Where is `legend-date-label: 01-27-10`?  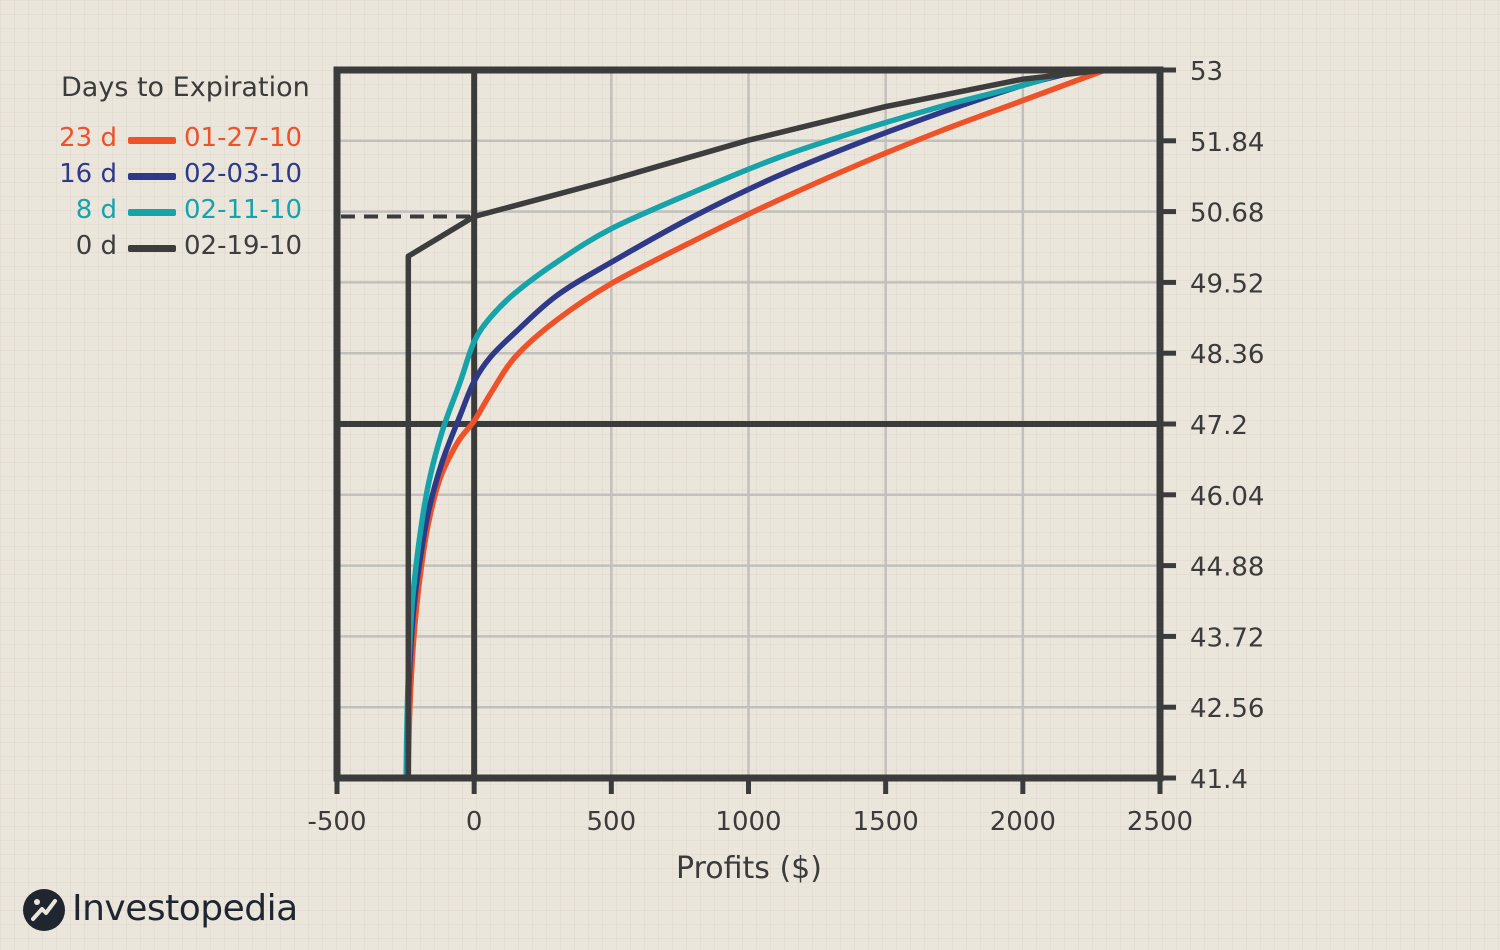 legend-date-label: 01-27-10 is located at coordinates (243, 138).